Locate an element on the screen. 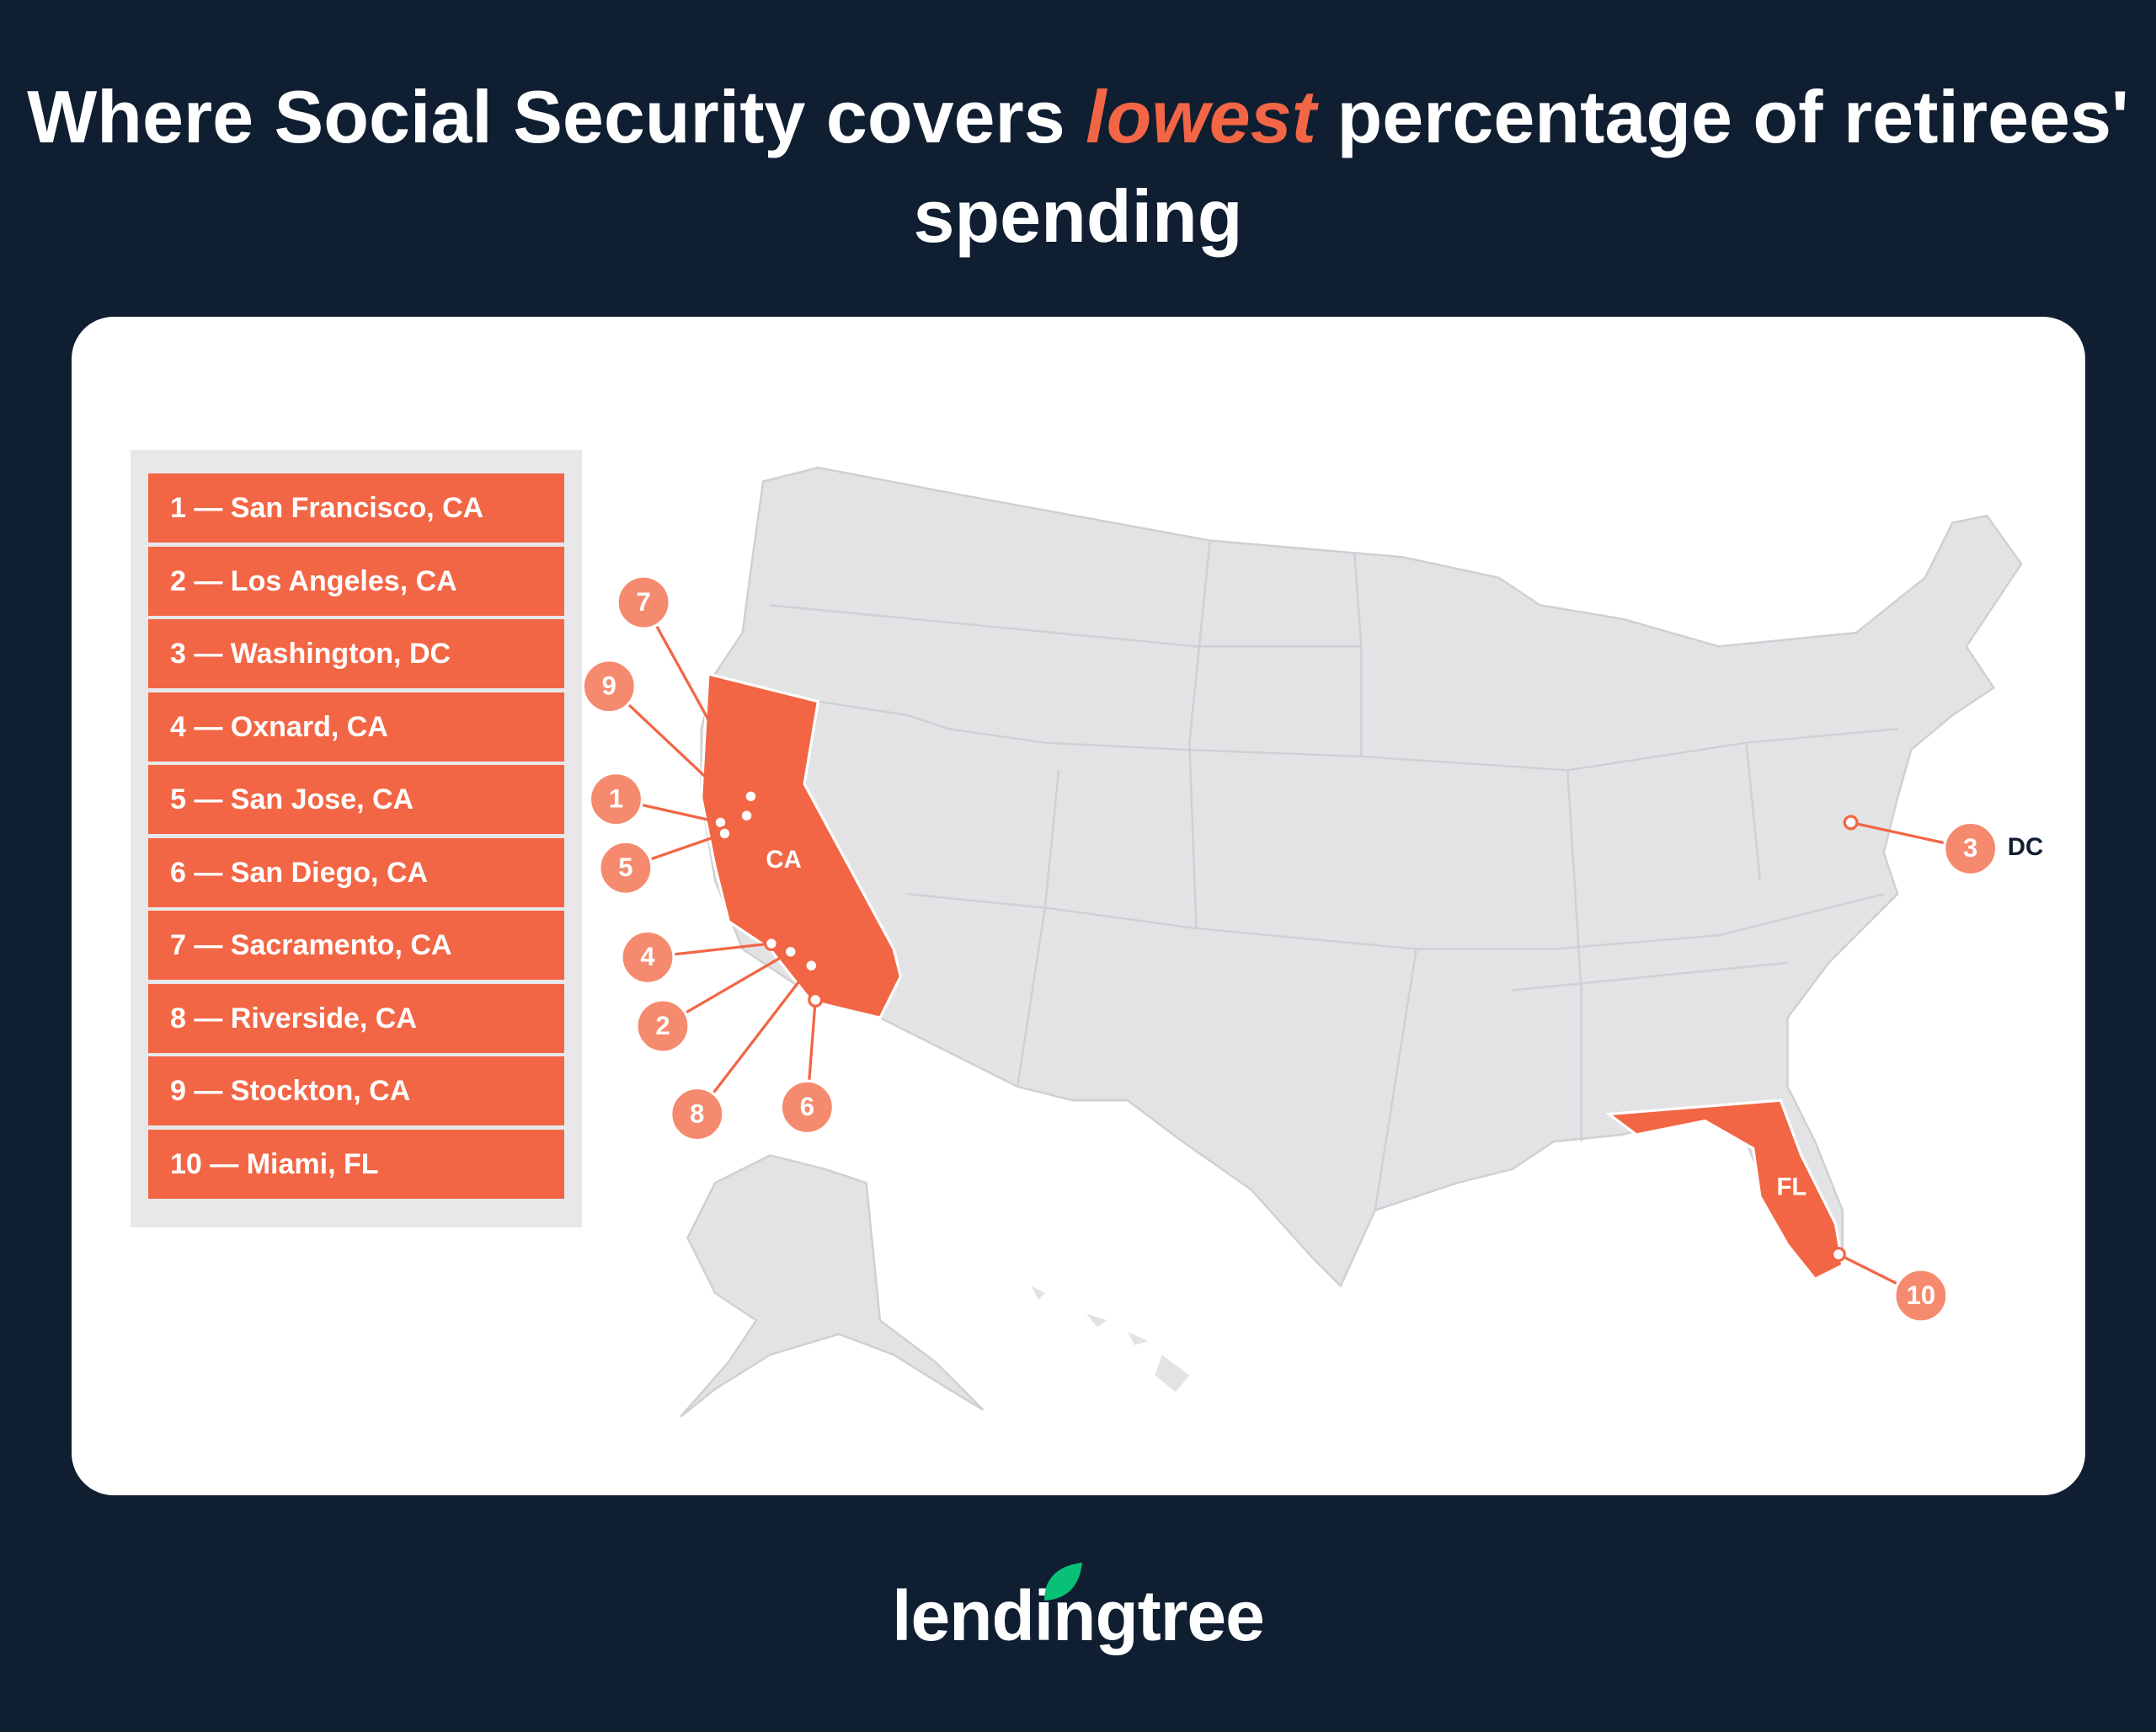  marker-label: 1 is located at coordinates (616, 798).